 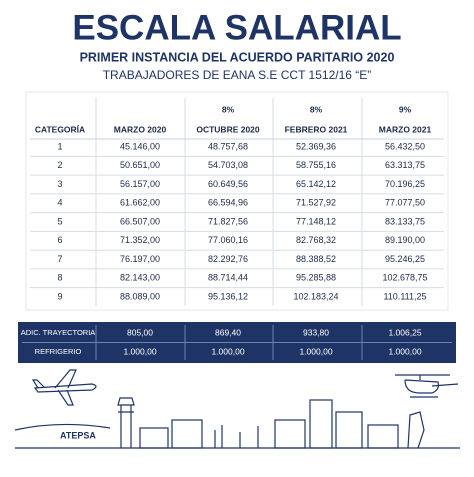 What do you see at coordinates (140, 184) in the screenshot?
I see `cell: 56.157,00` at bounding box center [140, 184].